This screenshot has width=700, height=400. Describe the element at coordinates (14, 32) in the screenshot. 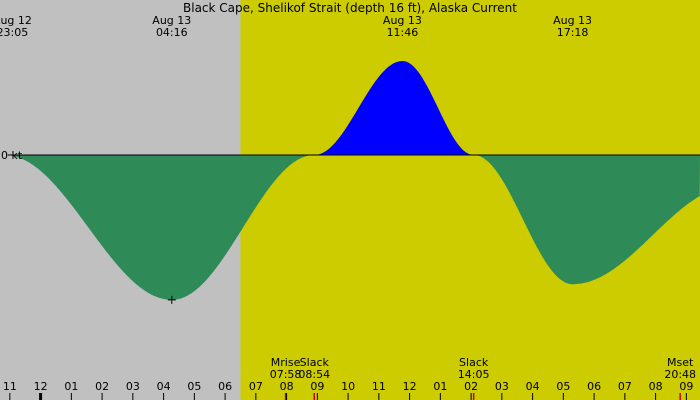

I see `extreme-time-label: 23:05` at that location.